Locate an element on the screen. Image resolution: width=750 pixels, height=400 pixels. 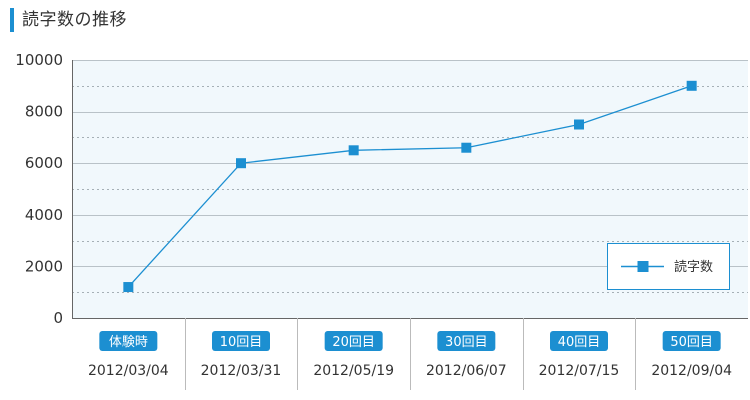
y-tick-label: 6000 is located at coordinates (44, 163).